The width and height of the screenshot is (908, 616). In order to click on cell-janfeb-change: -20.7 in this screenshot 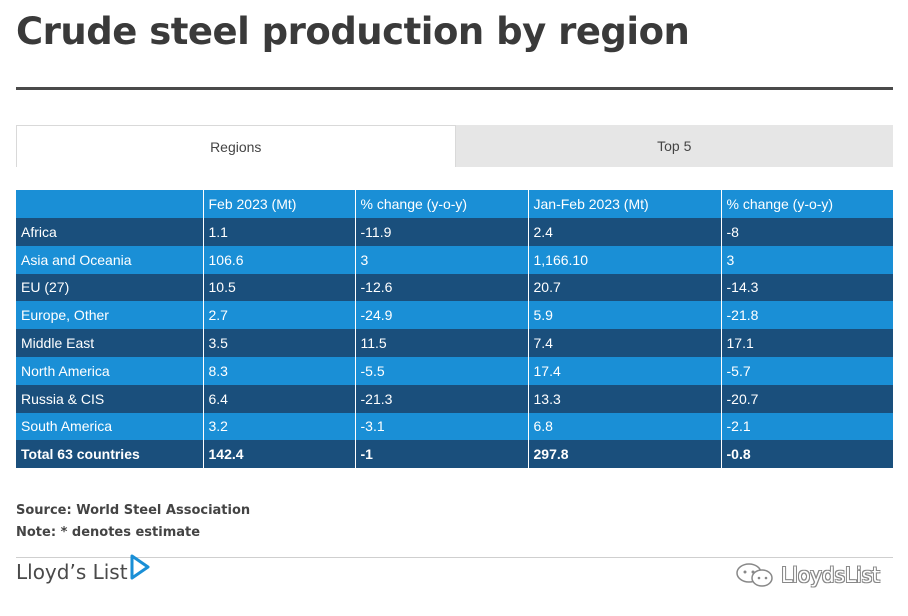, I will do `click(742, 398)`.